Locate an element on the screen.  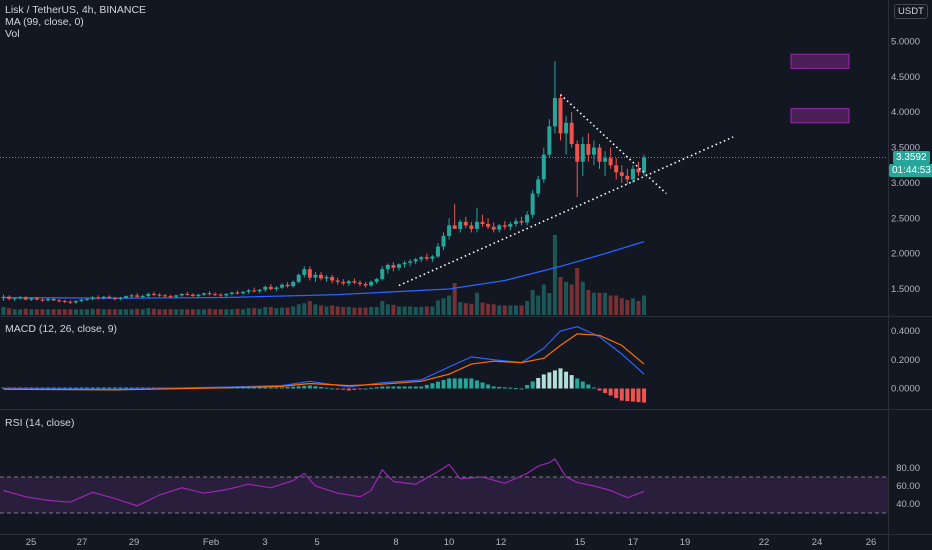
currency-button: USDT is located at coordinates (911, 11).